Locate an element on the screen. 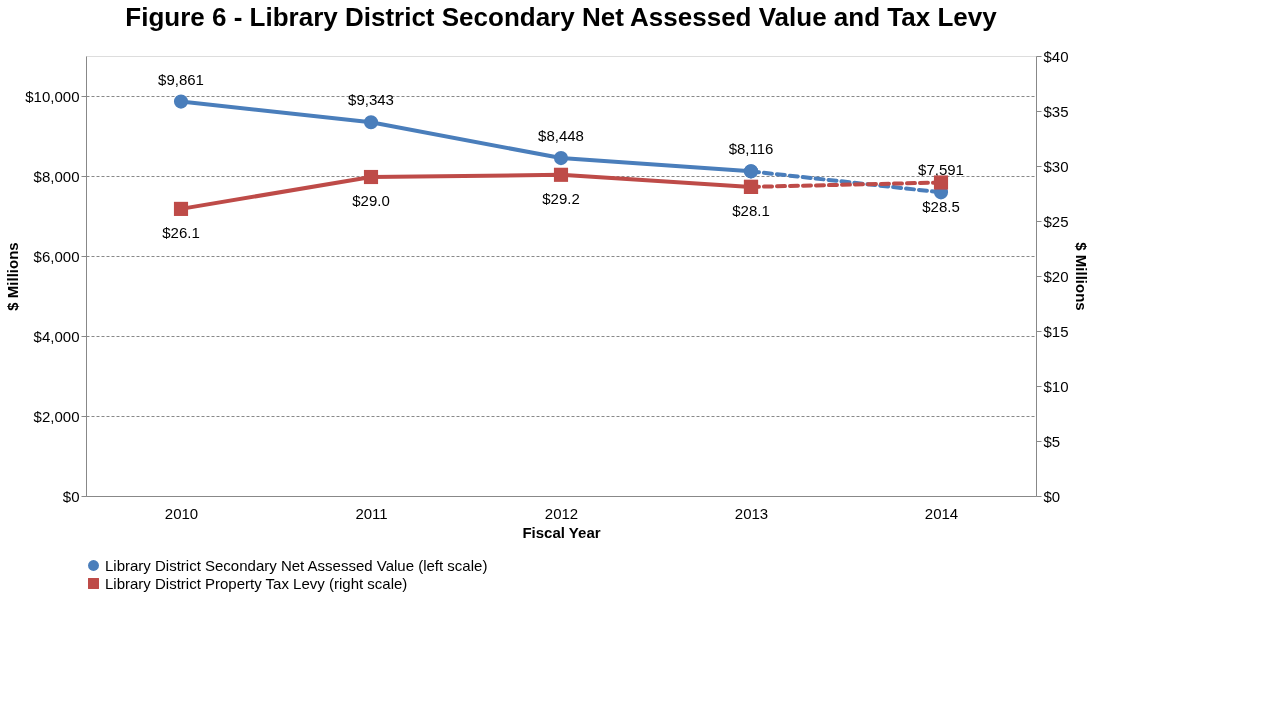 The height and width of the screenshot is (704, 1278). y2-tick-label: $20 is located at coordinates (1056, 276).